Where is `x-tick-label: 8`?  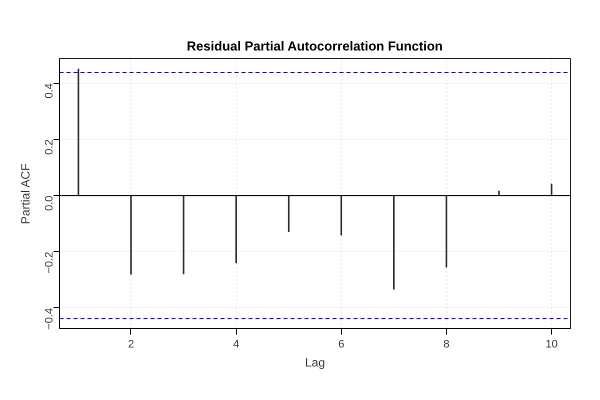 x-tick-label: 8 is located at coordinates (446, 344).